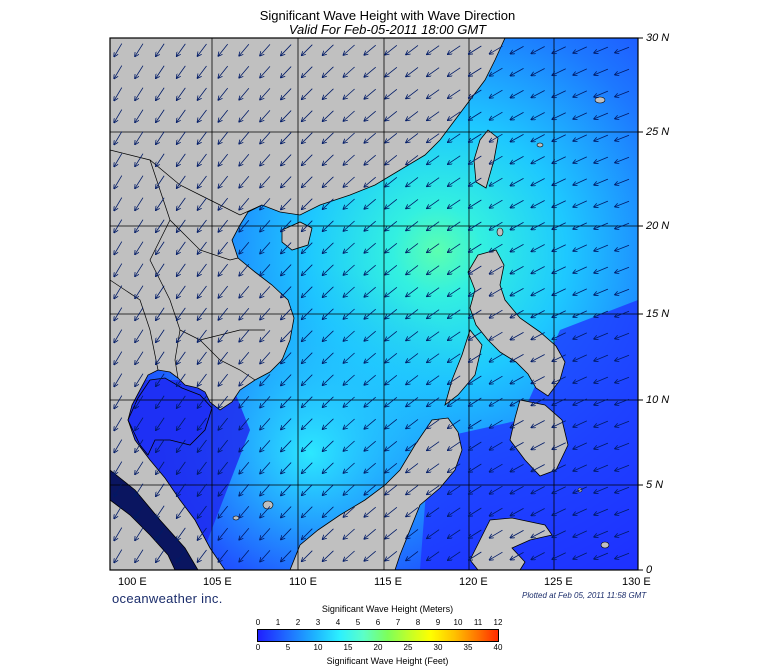  I want to click on legend-tick-m: 11, so click(478, 622).